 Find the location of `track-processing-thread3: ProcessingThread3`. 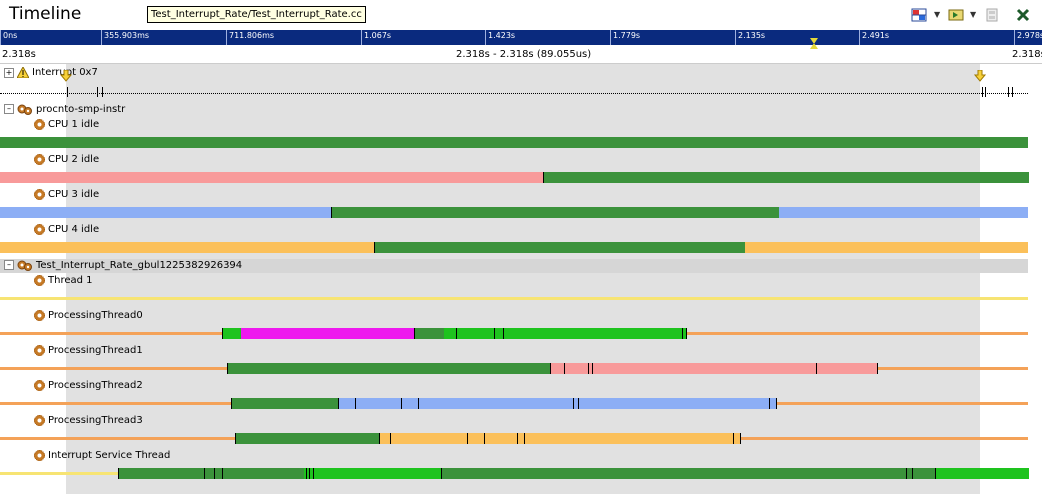

track-processing-thread3: ProcessingThread3 is located at coordinates (88, 420).